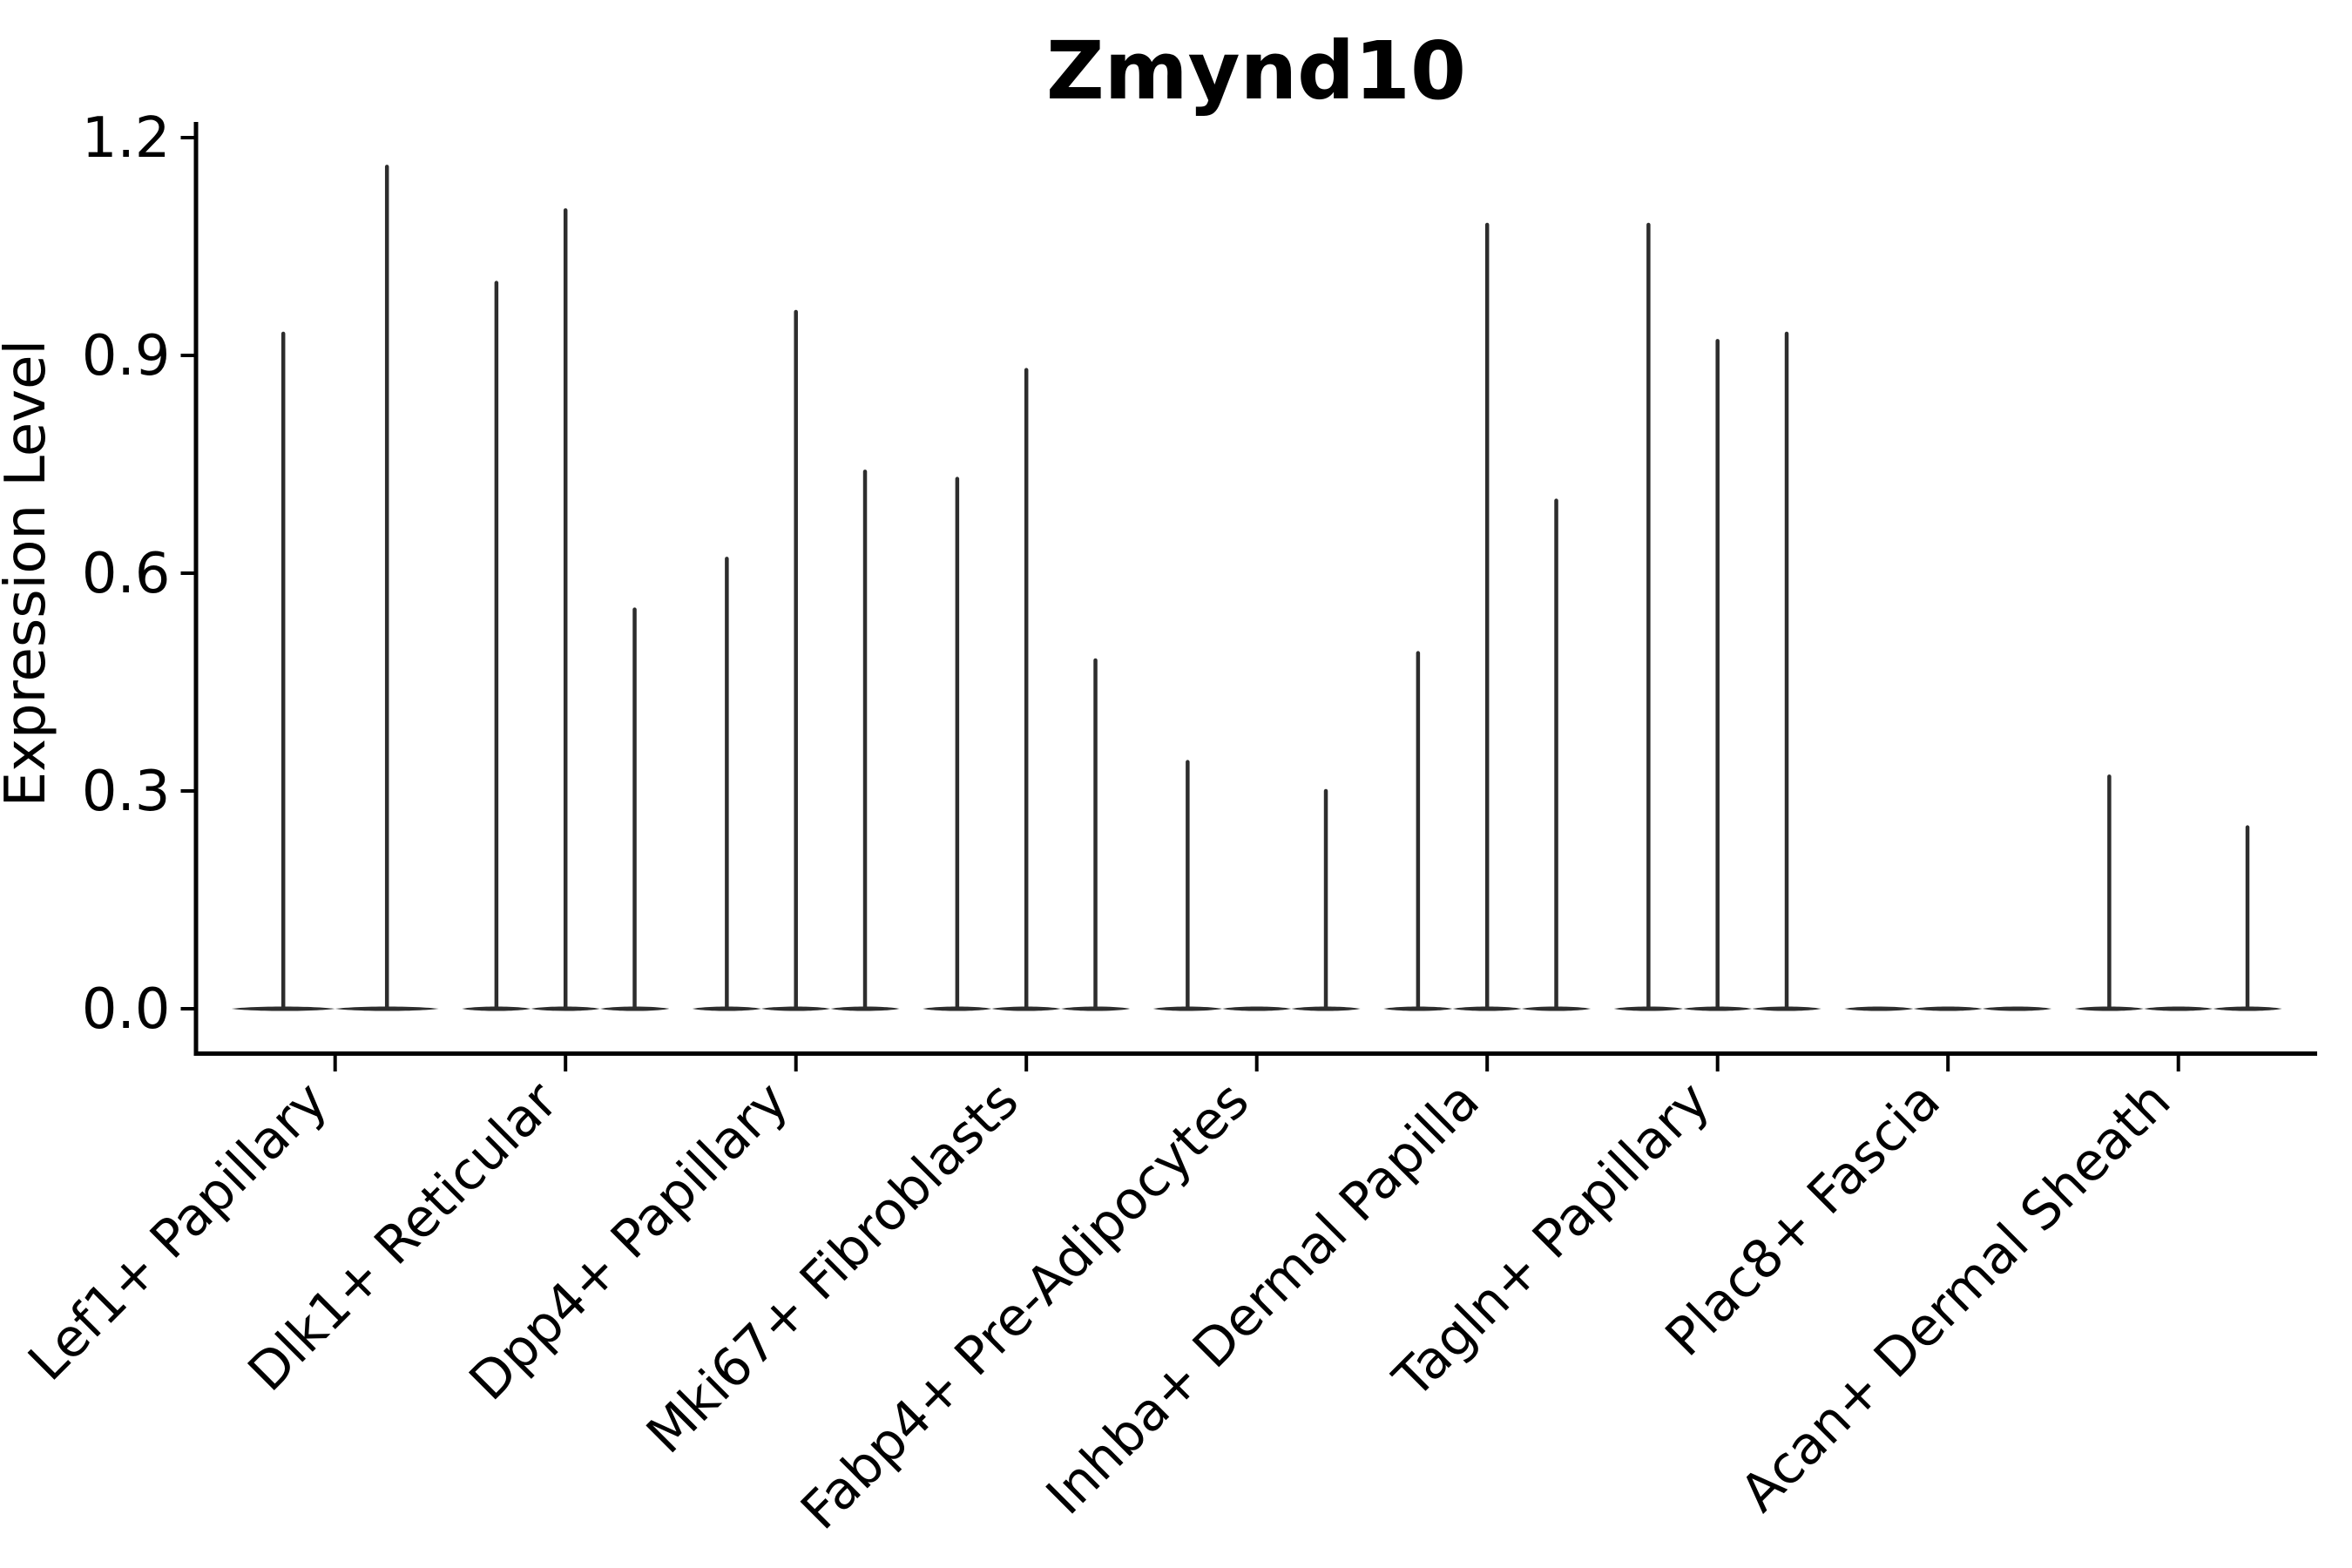  Describe the element at coordinates (126, 792) in the screenshot. I see `y-tick-label: 0.3` at that location.